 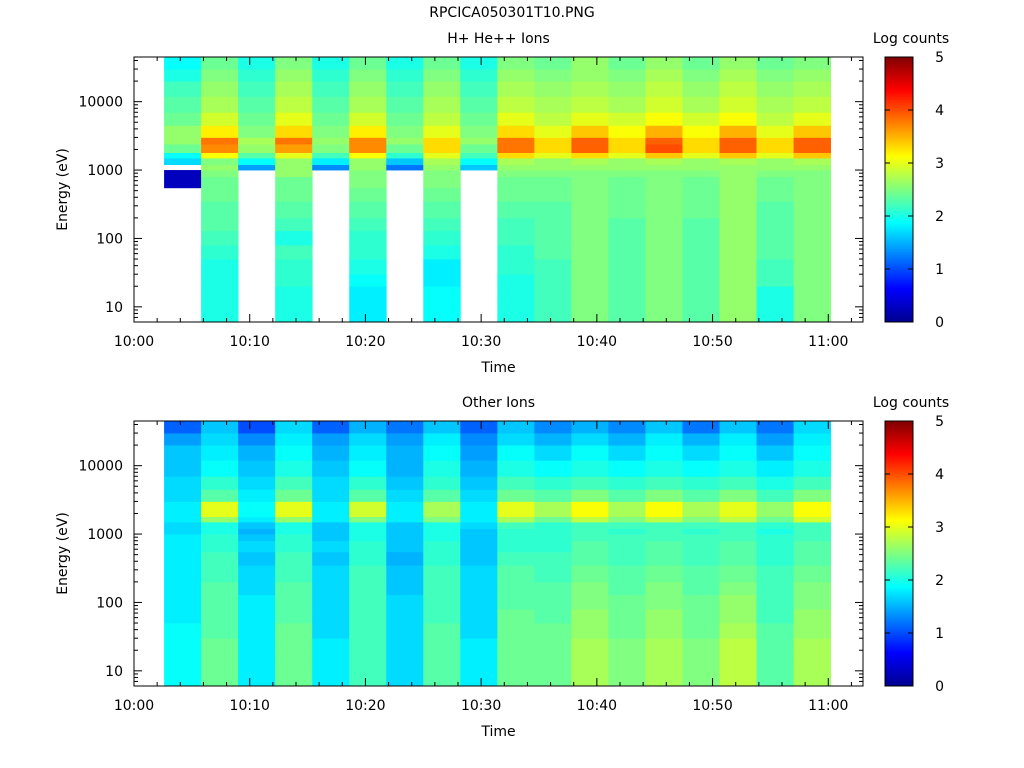 What do you see at coordinates (939, 270) in the screenshot?
I see `colorbar-tick-label: 1` at bounding box center [939, 270].